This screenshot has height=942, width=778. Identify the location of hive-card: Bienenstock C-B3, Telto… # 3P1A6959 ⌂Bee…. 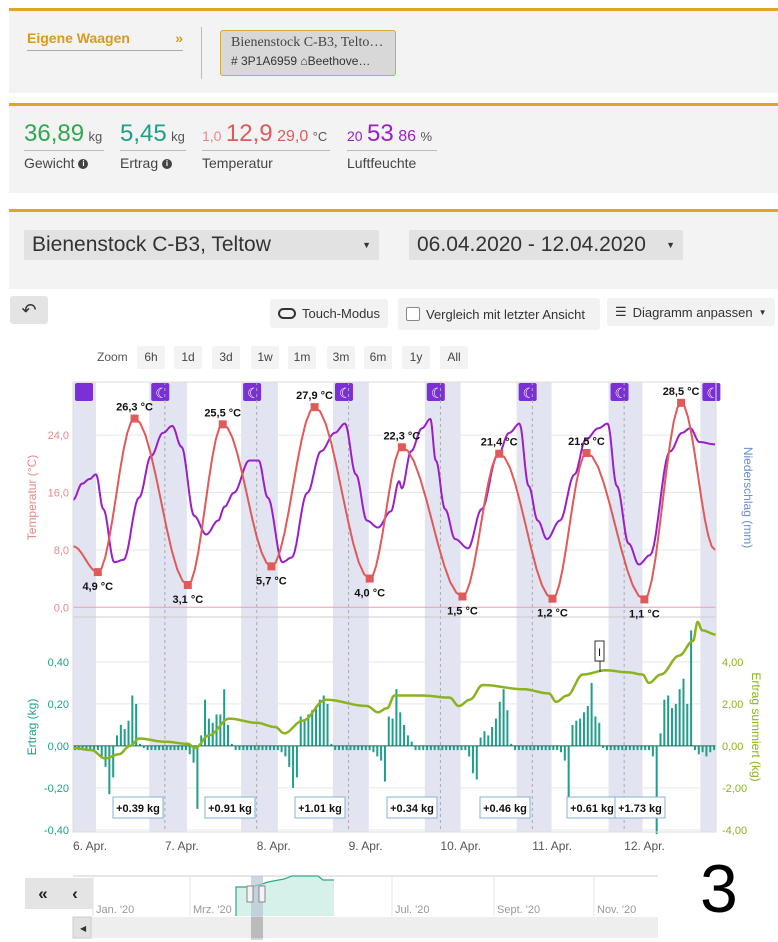
(308, 53).